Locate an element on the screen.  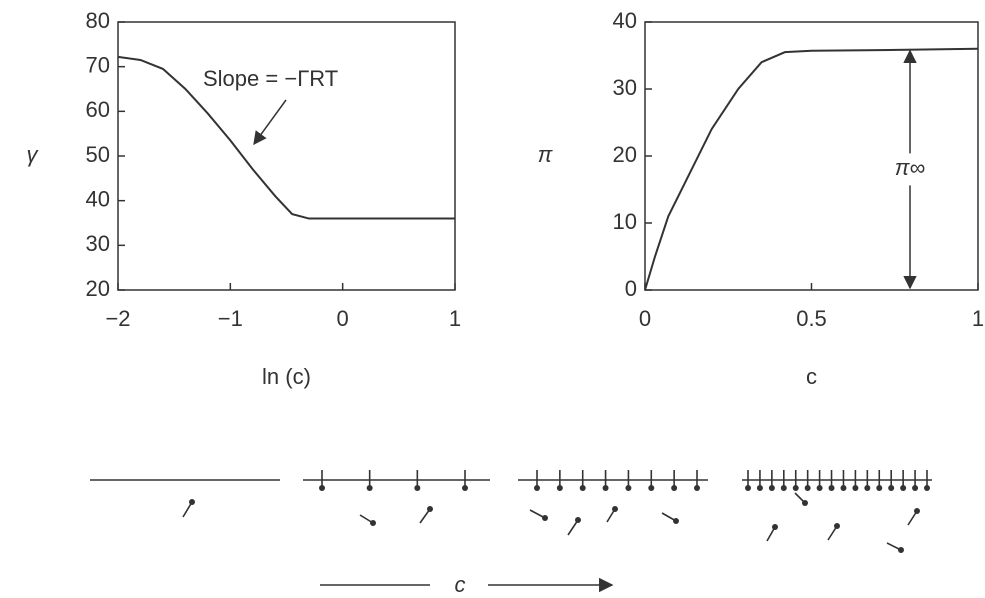
annotation: π∞ is located at coordinates (910, 167).